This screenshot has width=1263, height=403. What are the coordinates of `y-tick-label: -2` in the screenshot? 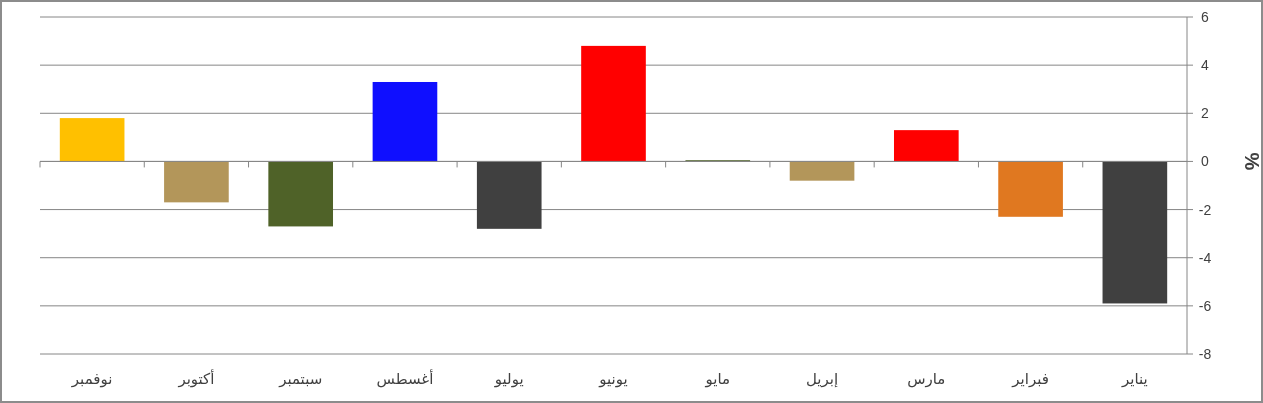 It's located at (1205, 209).